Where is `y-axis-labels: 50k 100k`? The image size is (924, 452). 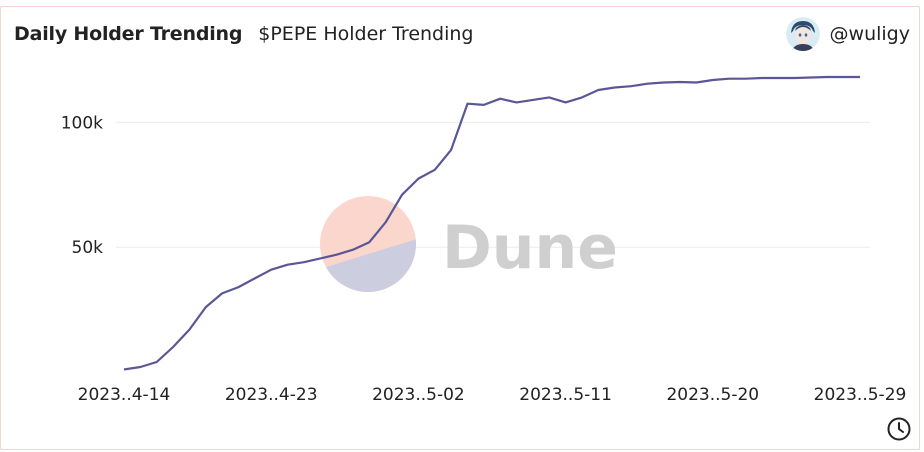
y-axis-labels: 50k 100k is located at coordinates (82, 185).